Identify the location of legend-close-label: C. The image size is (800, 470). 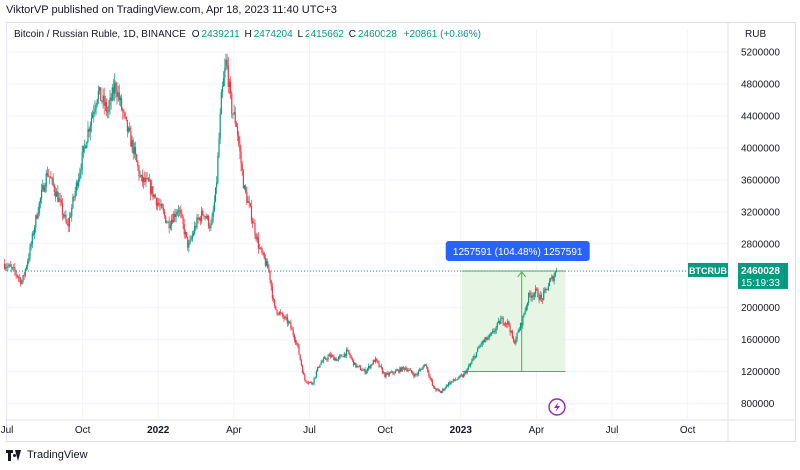
(352, 34).